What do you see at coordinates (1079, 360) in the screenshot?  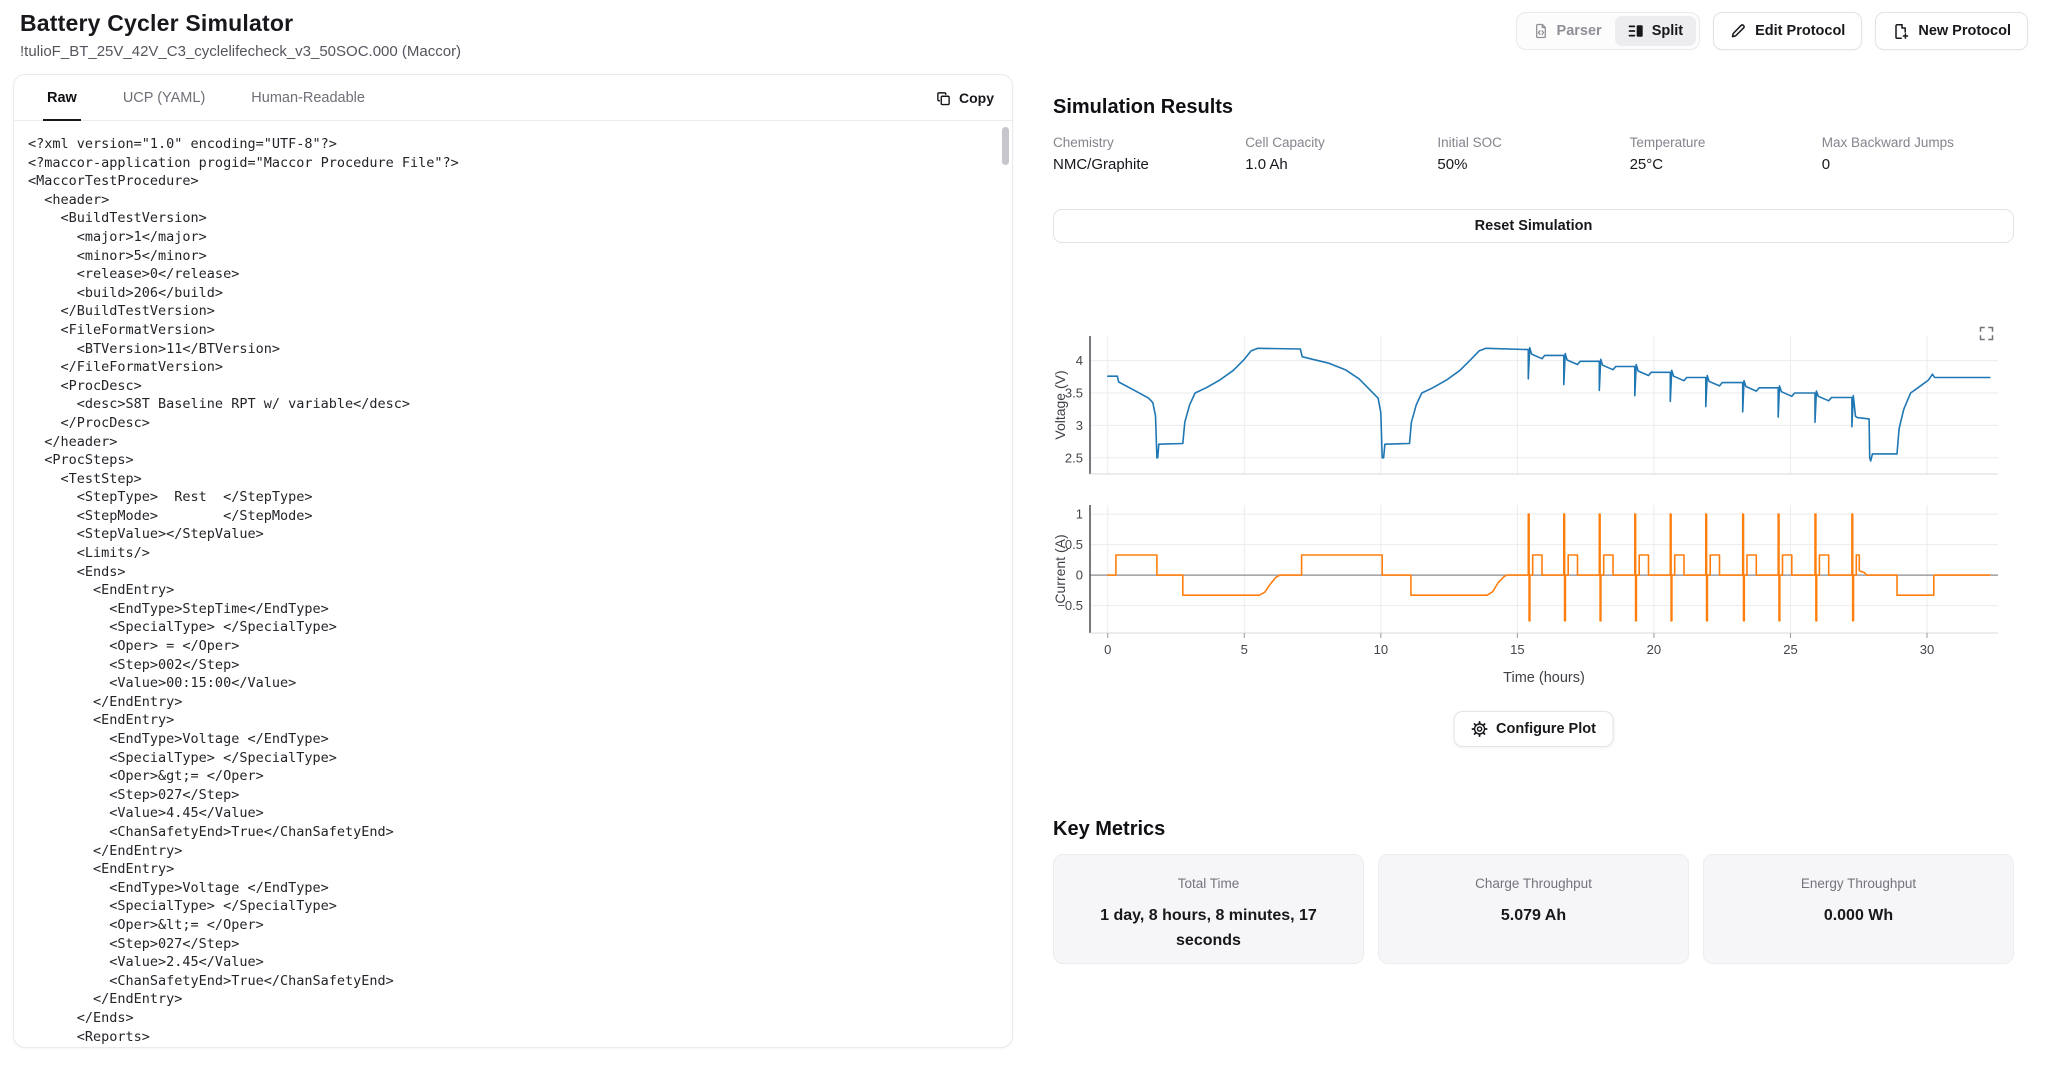 I see `svg-text: 4` at bounding box center [1079, 360].